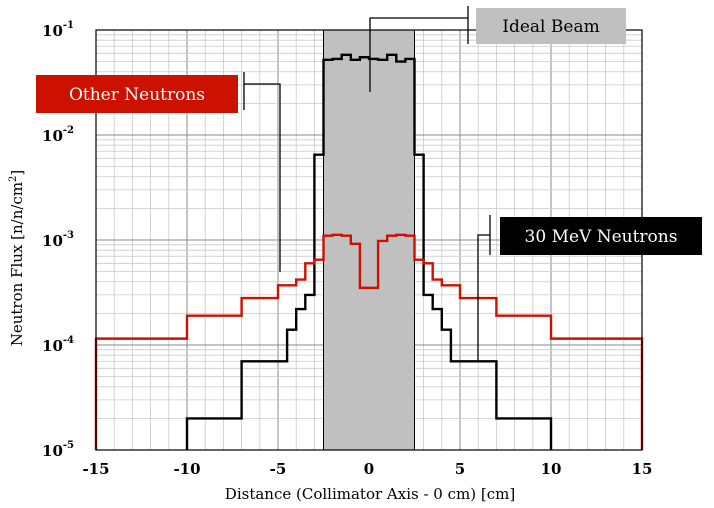 This screenshot has height=508, width=714. Describe the element at coordinates (369, 240) in the screenshot. I see `ideal-beam-area` at that location.